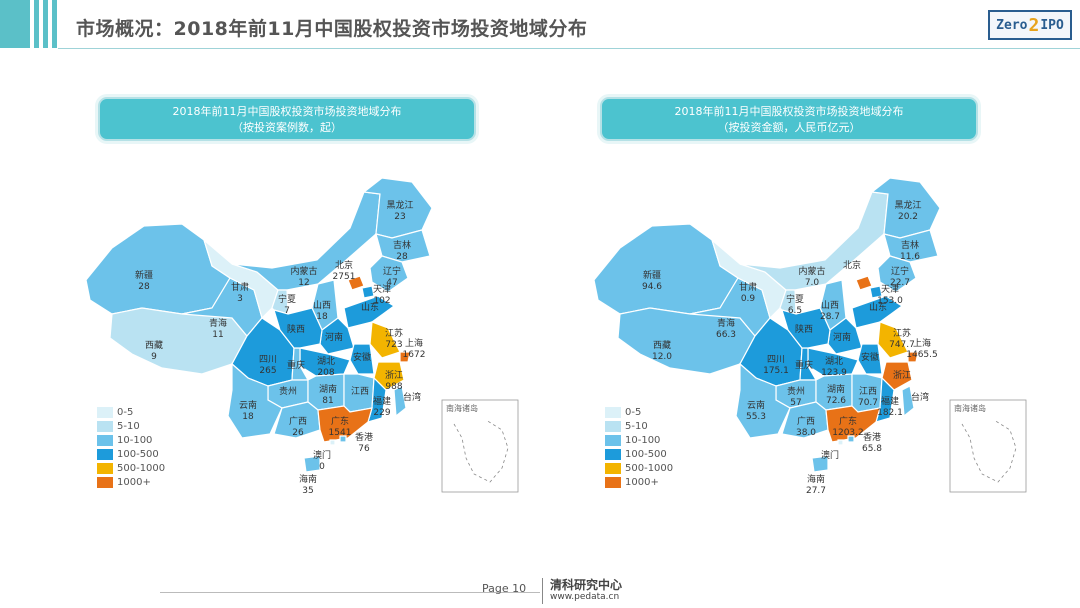  Describe the element at coordinates (287, 127) in the screenshot. I see `left-panel-title-line2: （按投资案例数，起）` at that location.